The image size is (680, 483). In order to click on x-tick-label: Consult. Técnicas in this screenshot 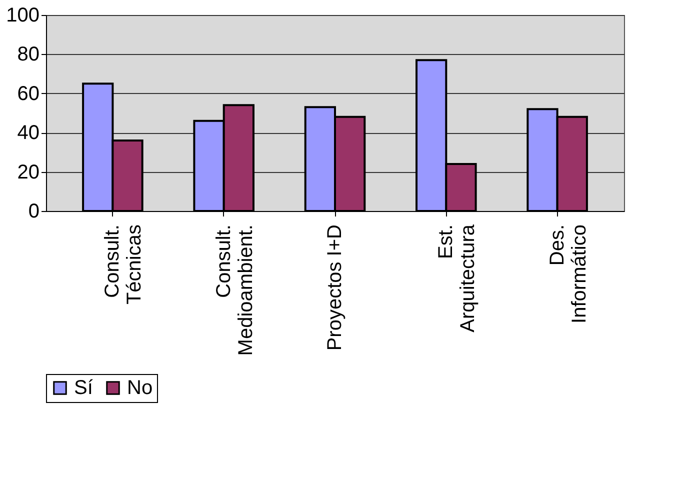, I will do `click(124, 264)`.